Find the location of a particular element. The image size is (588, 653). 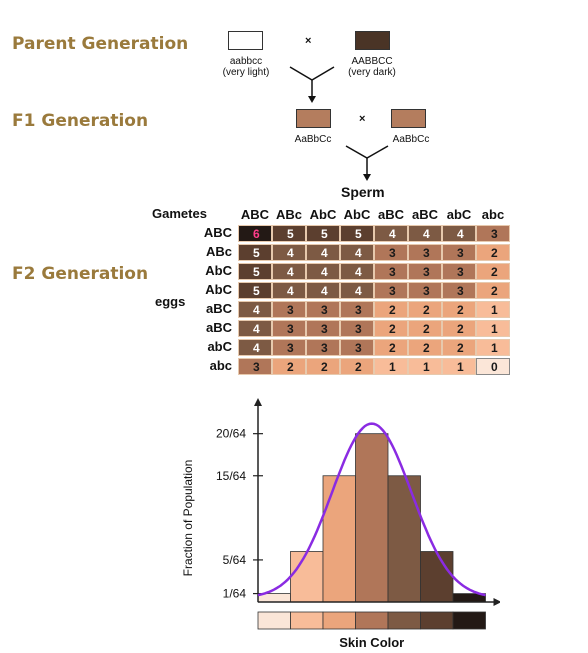

parent-right-genotype: AABBCC is located at coordinates (372, 61).